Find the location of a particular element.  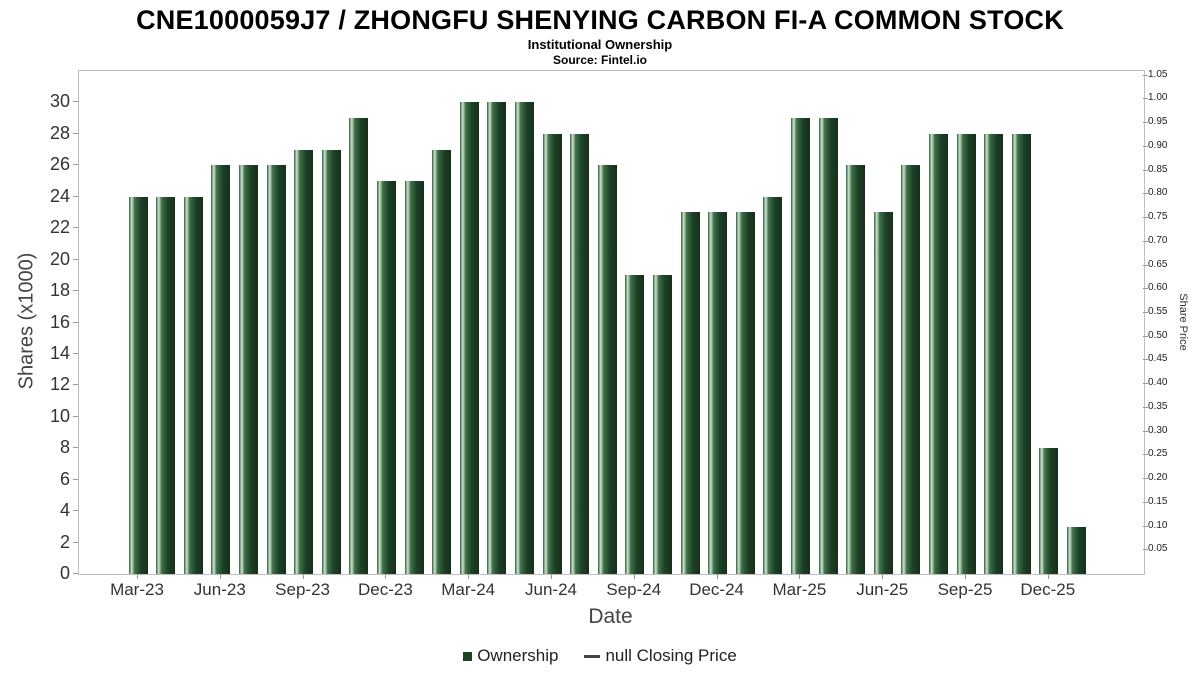

x-axis-tick-label: Jun-24 is located at coordinates (551, 589).